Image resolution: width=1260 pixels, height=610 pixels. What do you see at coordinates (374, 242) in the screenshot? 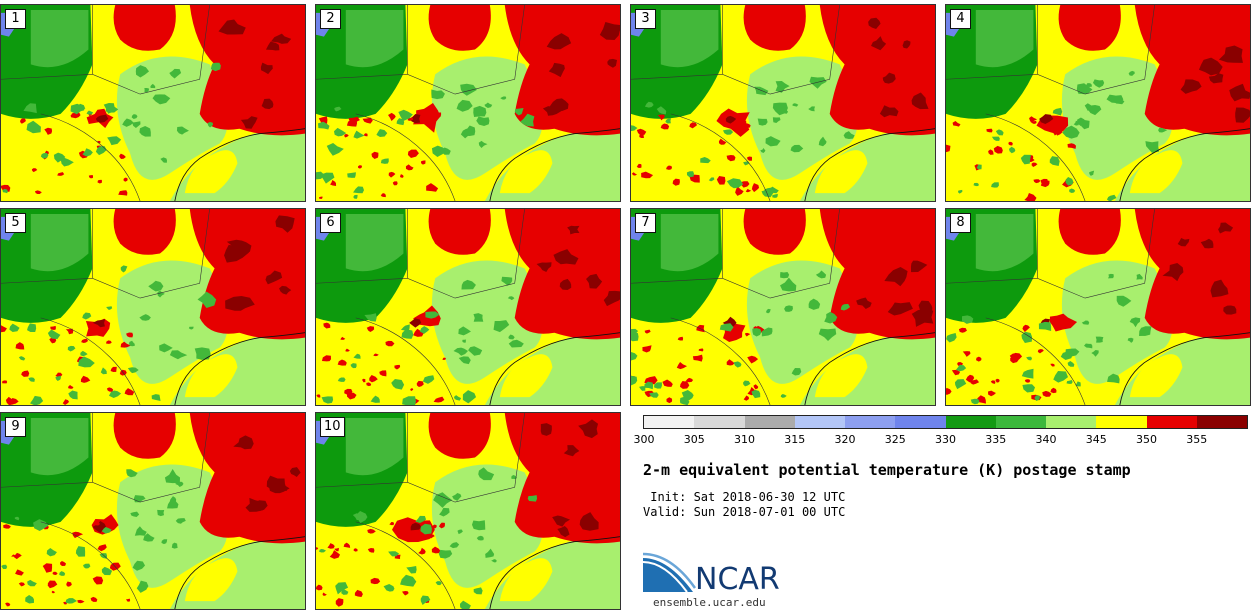
I see `west-mid-green-region` at bounding box center [374, 242].